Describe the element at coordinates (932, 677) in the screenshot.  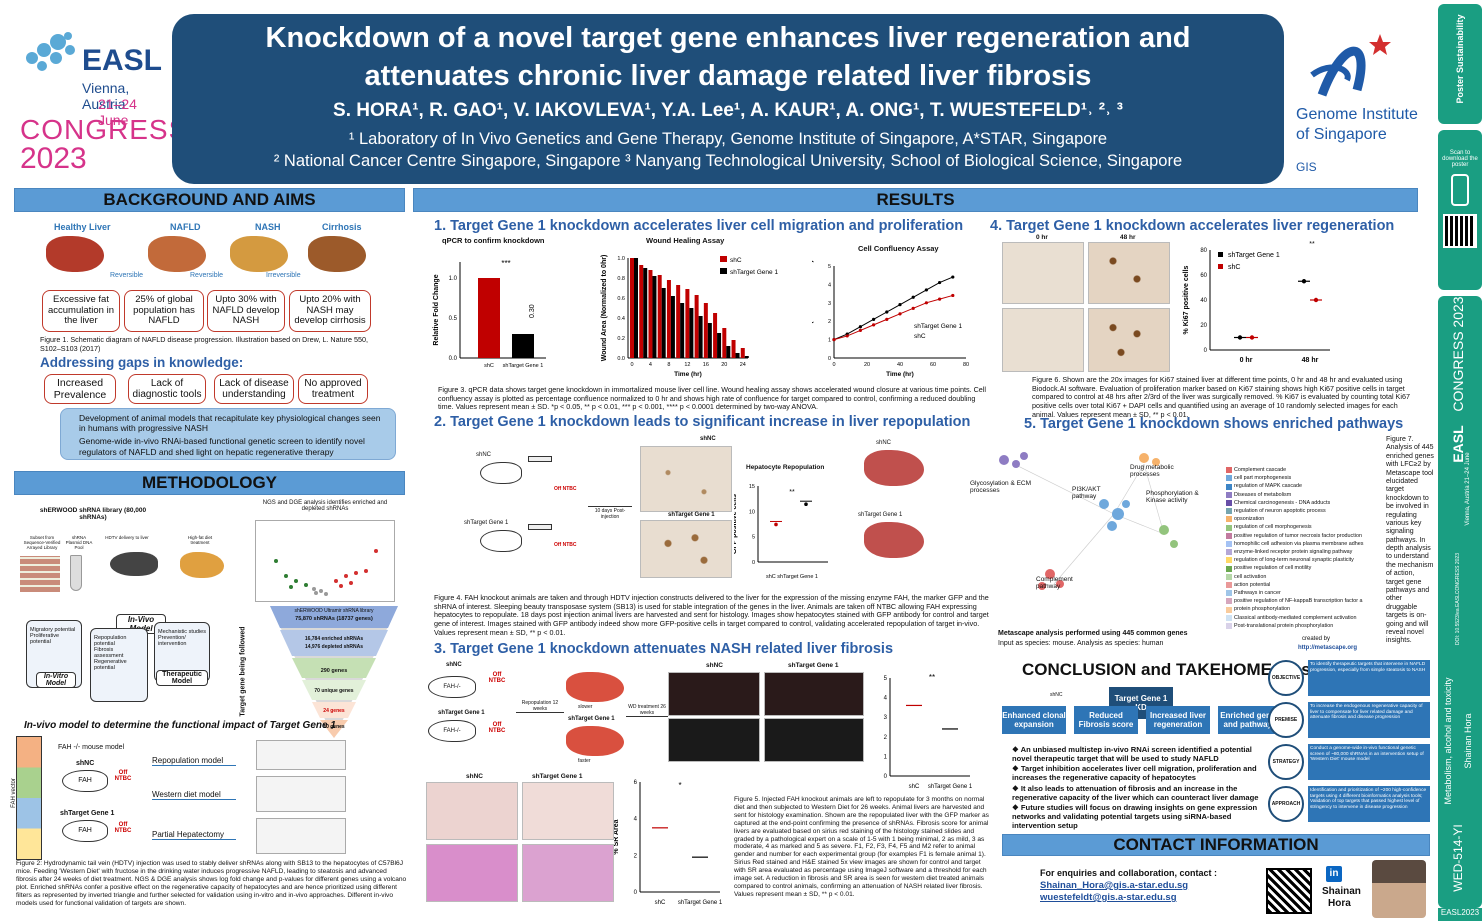
I see `fib-sig: **` at that location.